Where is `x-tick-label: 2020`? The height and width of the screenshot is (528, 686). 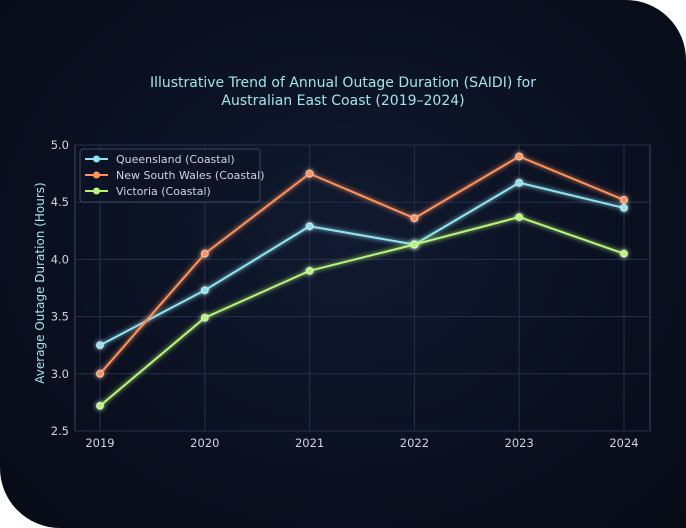 x-tick-label: 2020 is located at coordinates (204, 443).